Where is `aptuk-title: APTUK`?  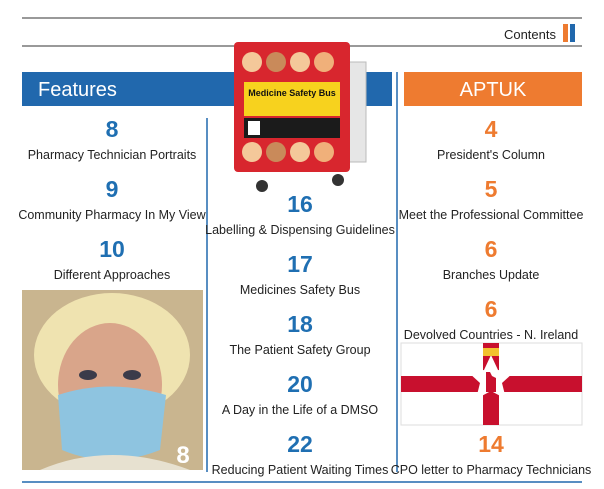 aptuk-title: APTUK is located at coordinates (493, 90).